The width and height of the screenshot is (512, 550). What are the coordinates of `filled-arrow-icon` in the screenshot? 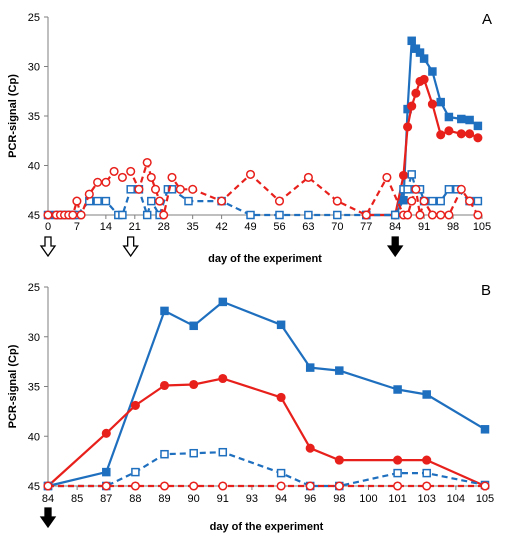 It's located at (48, 518).